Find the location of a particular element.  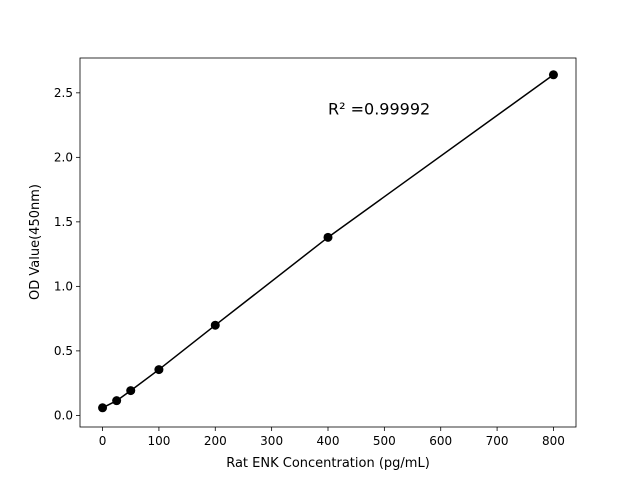

x-tick-label: 700 is located at coordinates (497, 441).